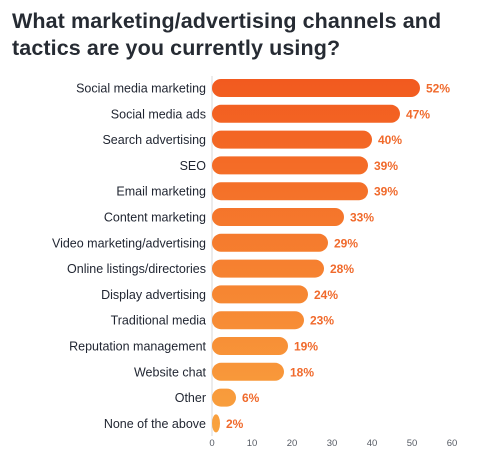 This screenshot has height=464, width=491. What do you see at coordinates (302, 372) in the screenshot?
I see `value-label: 18%` at bounding box center [302, 372].